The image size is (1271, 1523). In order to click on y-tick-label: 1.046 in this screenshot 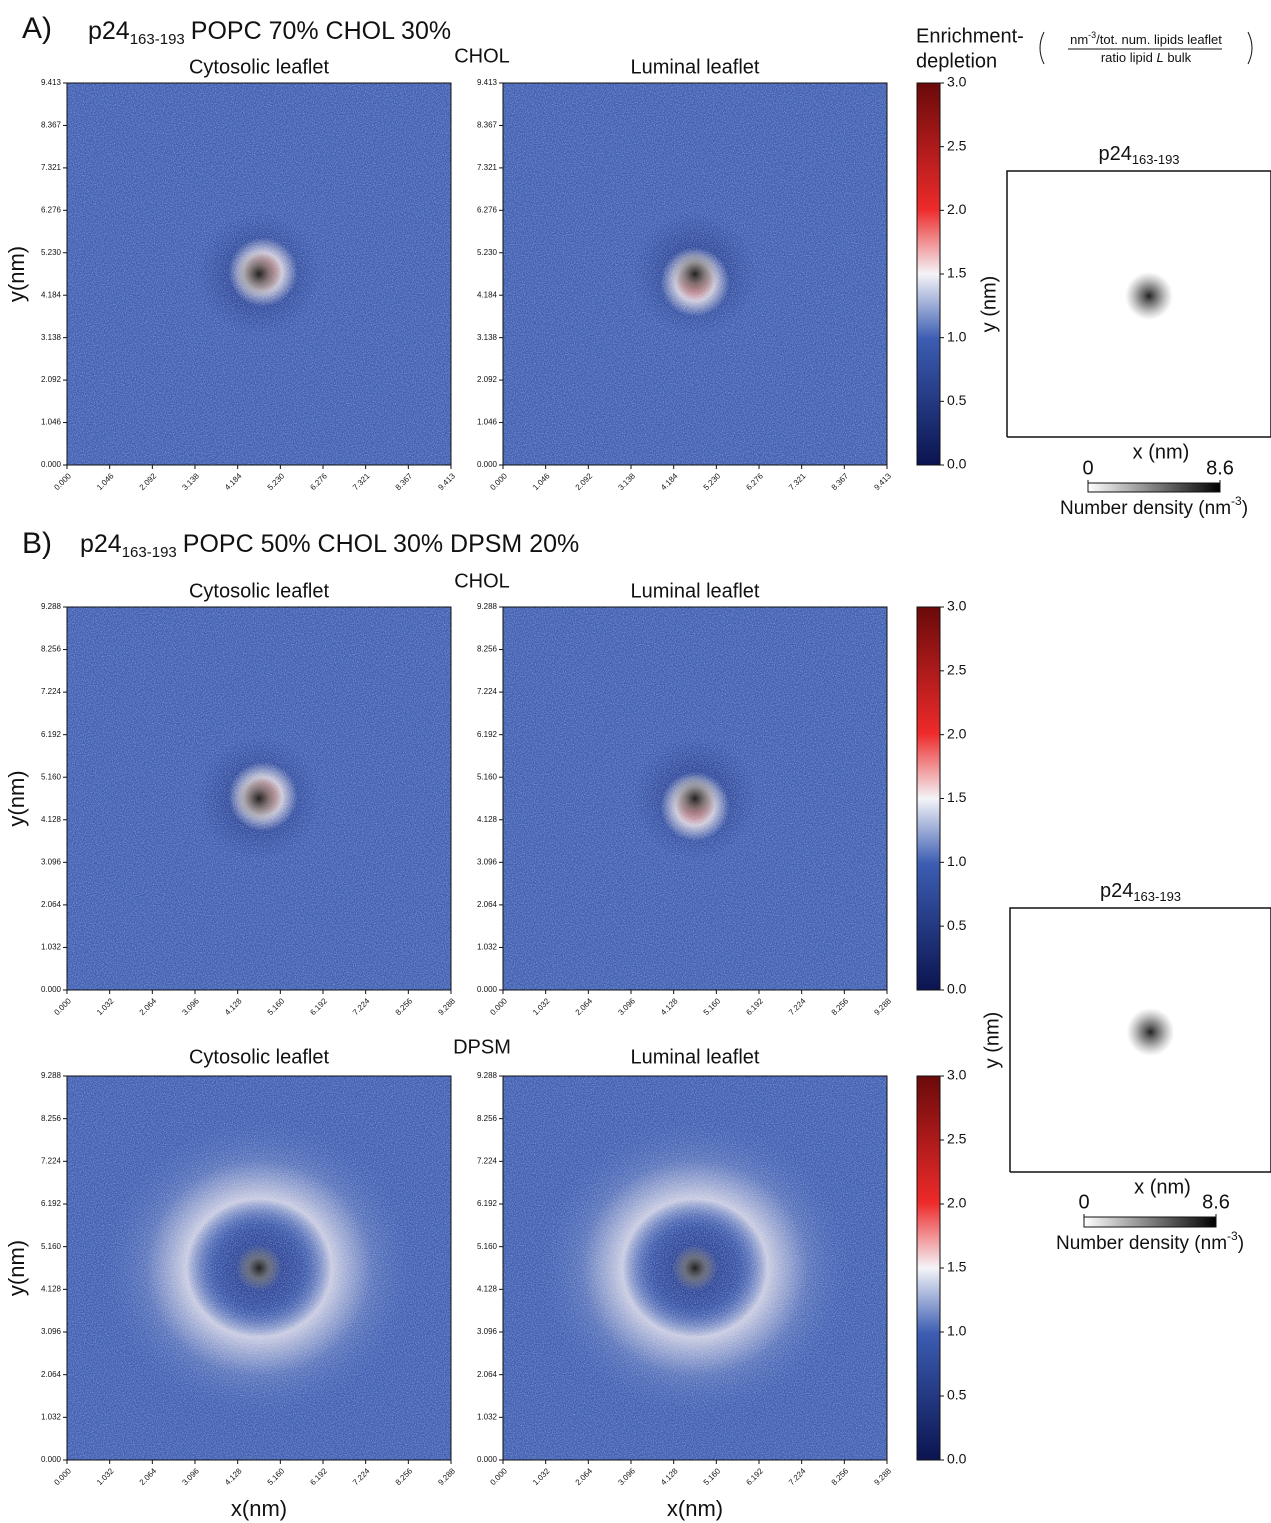, I will do `click(51, 422)`.